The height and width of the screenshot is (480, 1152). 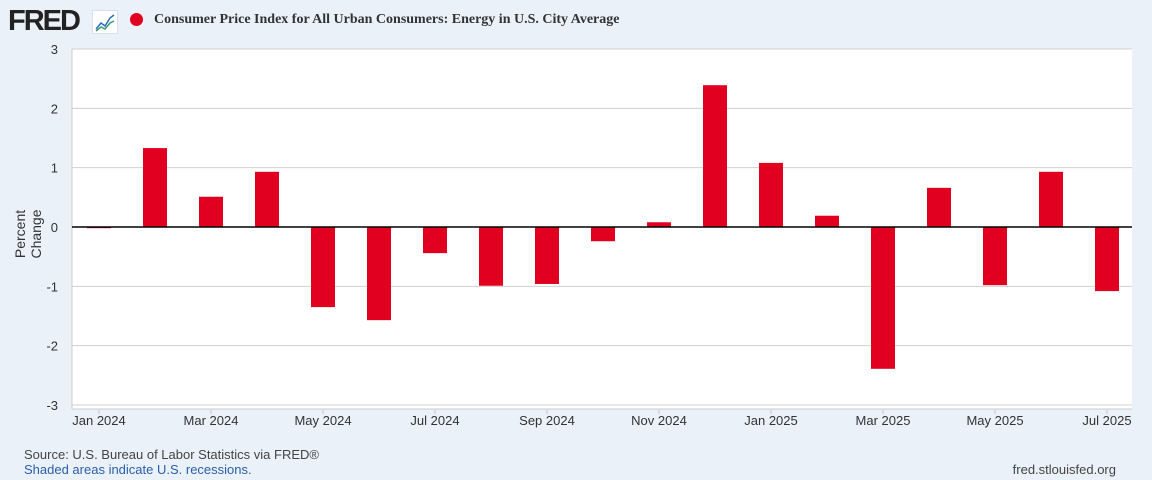 I want to click on x-tick-label: Mar 2025, so click(x=883, y=420).